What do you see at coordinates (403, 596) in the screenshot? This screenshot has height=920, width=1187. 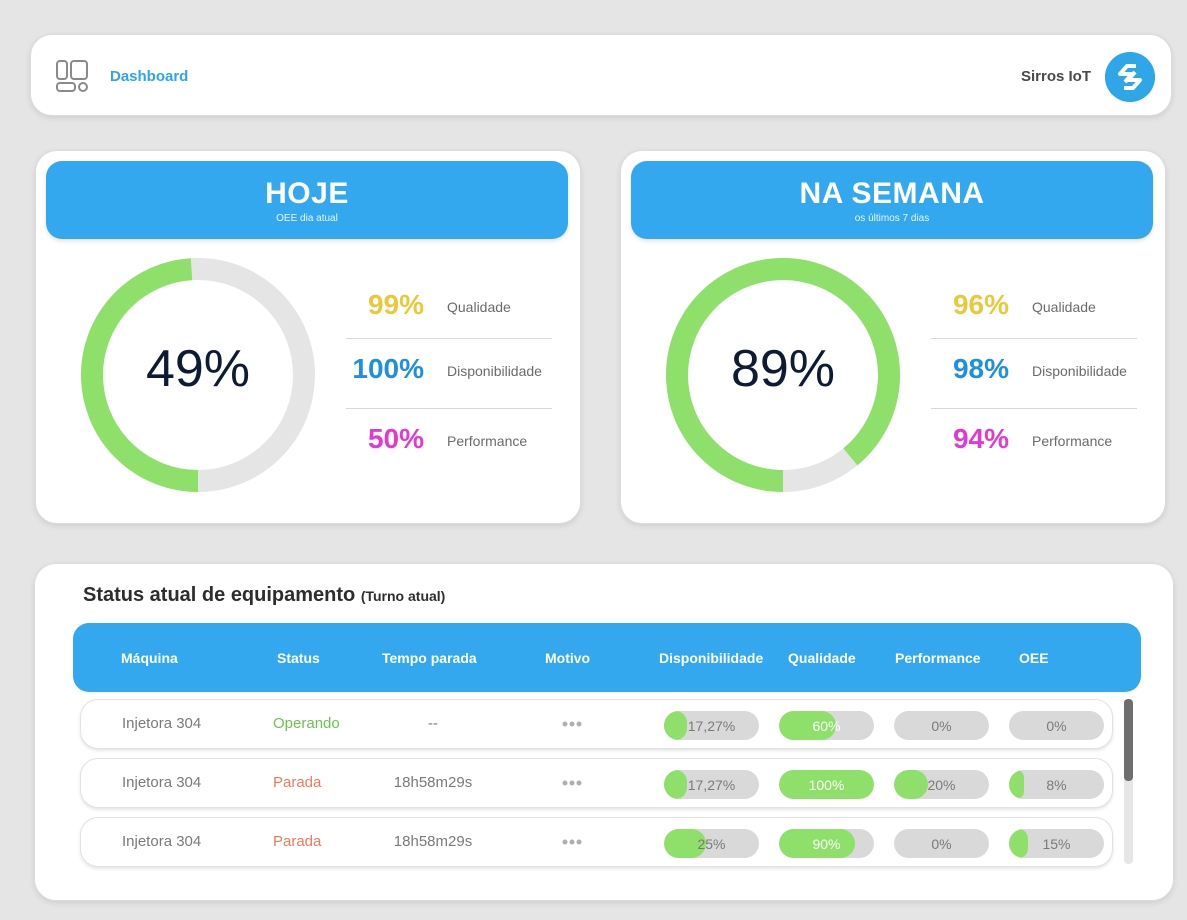 I see `equipment-status-subtitle: (Turno atual)` at bounding box center [403, 596].